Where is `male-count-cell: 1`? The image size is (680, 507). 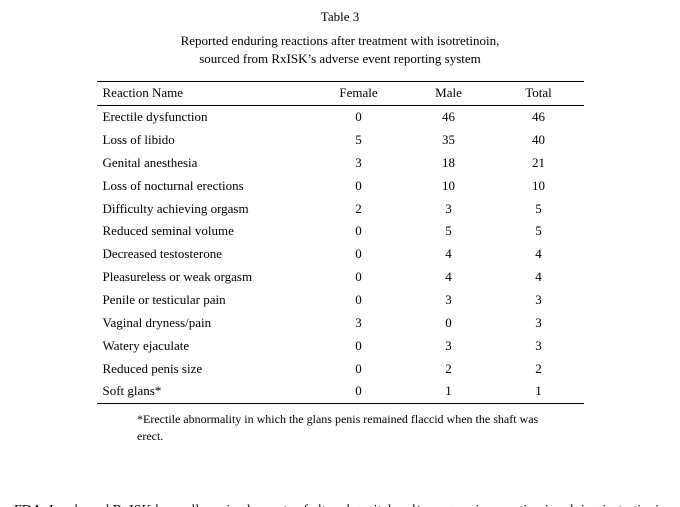 male-count-cell: 1 is located at coordinates (448, 391).